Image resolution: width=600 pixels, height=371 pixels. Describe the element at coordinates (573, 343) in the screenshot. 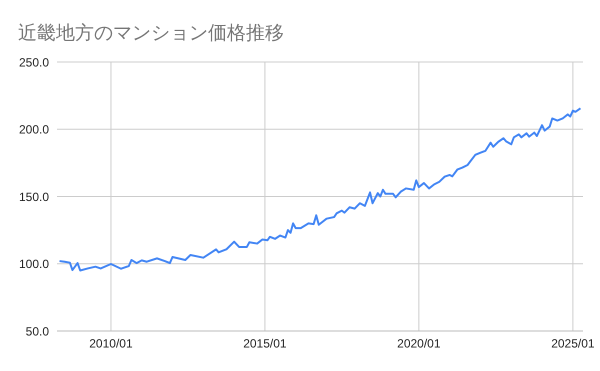

I see `x-tick-label: 2025/01` at that location.